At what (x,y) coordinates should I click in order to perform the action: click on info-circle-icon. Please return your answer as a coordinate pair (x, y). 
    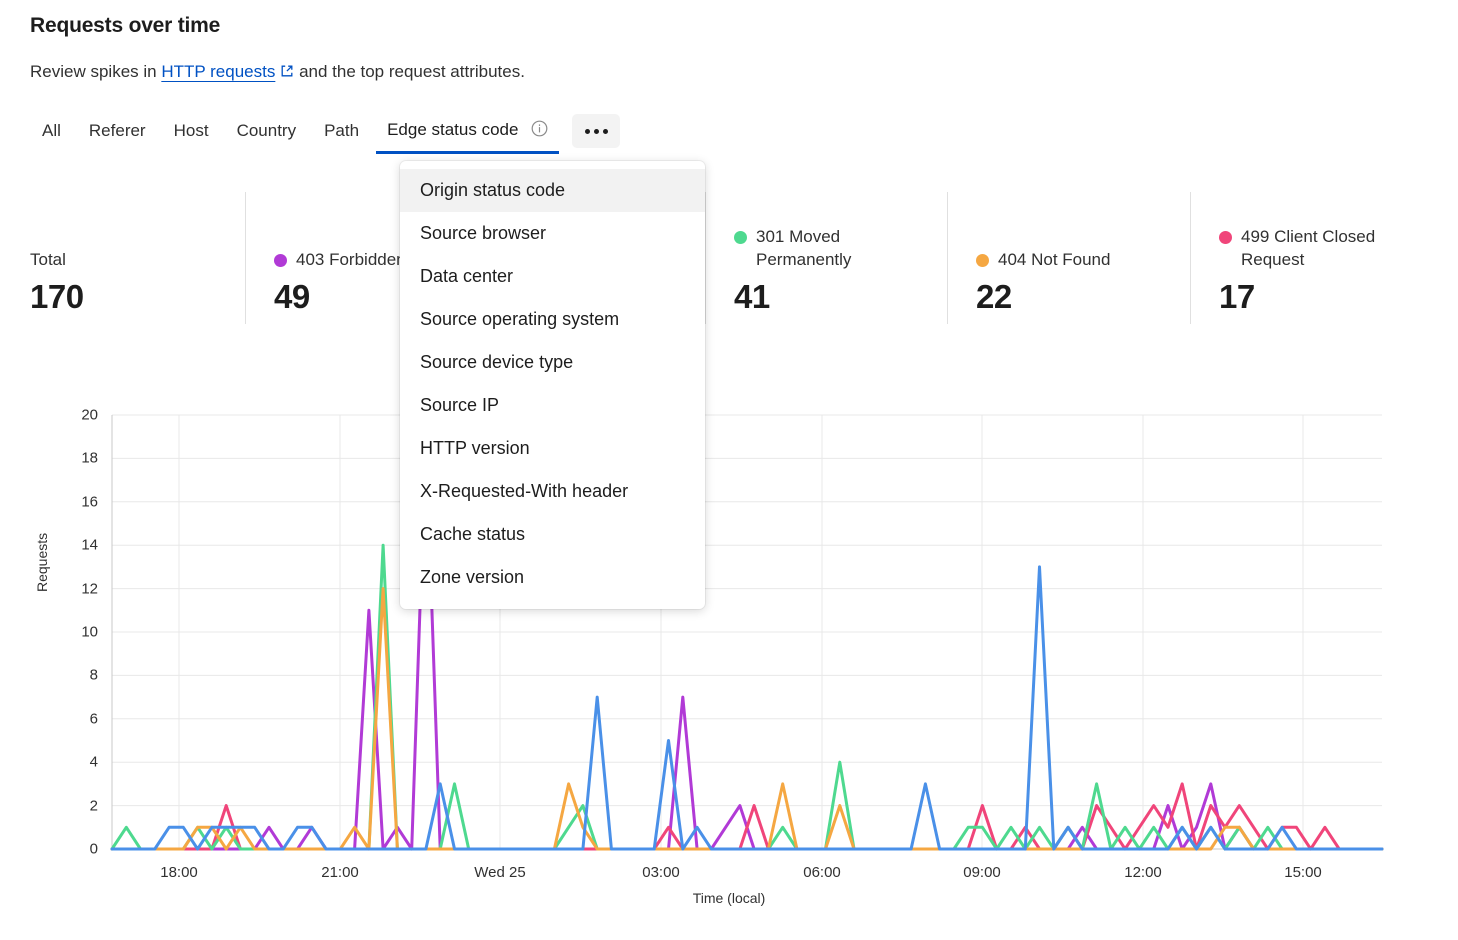
    Looking at the image, I should click on (539, 130).